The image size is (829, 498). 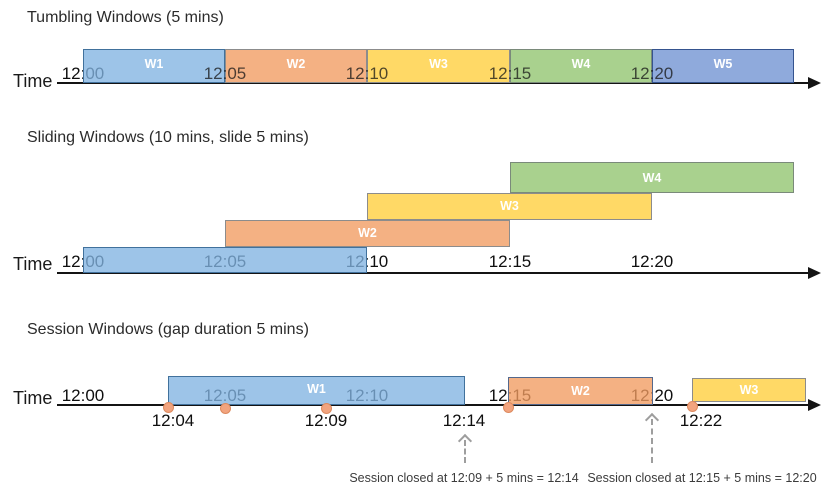 What do you see at coordinates (168, 137) in the screenshot?
I see `sliding-title: Sliding Windows (10 mins, slide 5 mins)` at bounding box center [168, 137].